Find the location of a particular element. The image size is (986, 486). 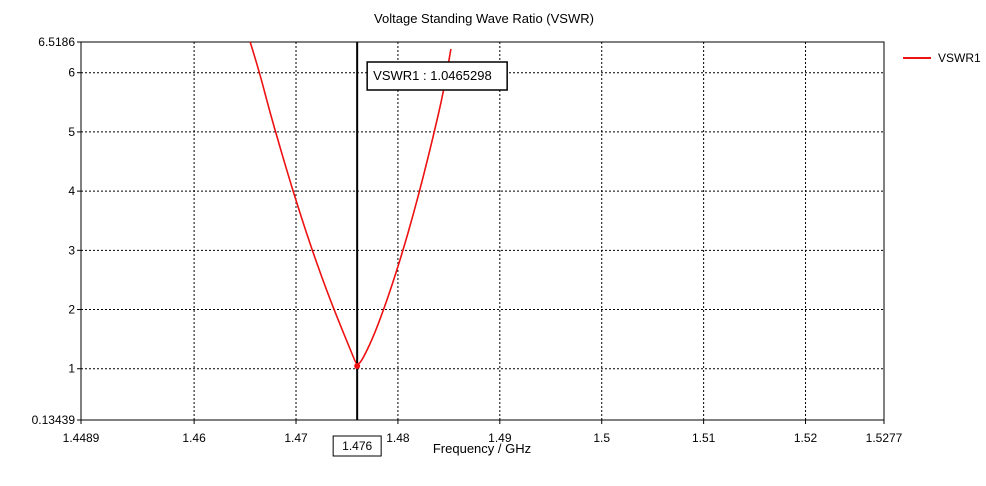

x-axis-label: Frequency / GHz is located at coordinates (482, 448).